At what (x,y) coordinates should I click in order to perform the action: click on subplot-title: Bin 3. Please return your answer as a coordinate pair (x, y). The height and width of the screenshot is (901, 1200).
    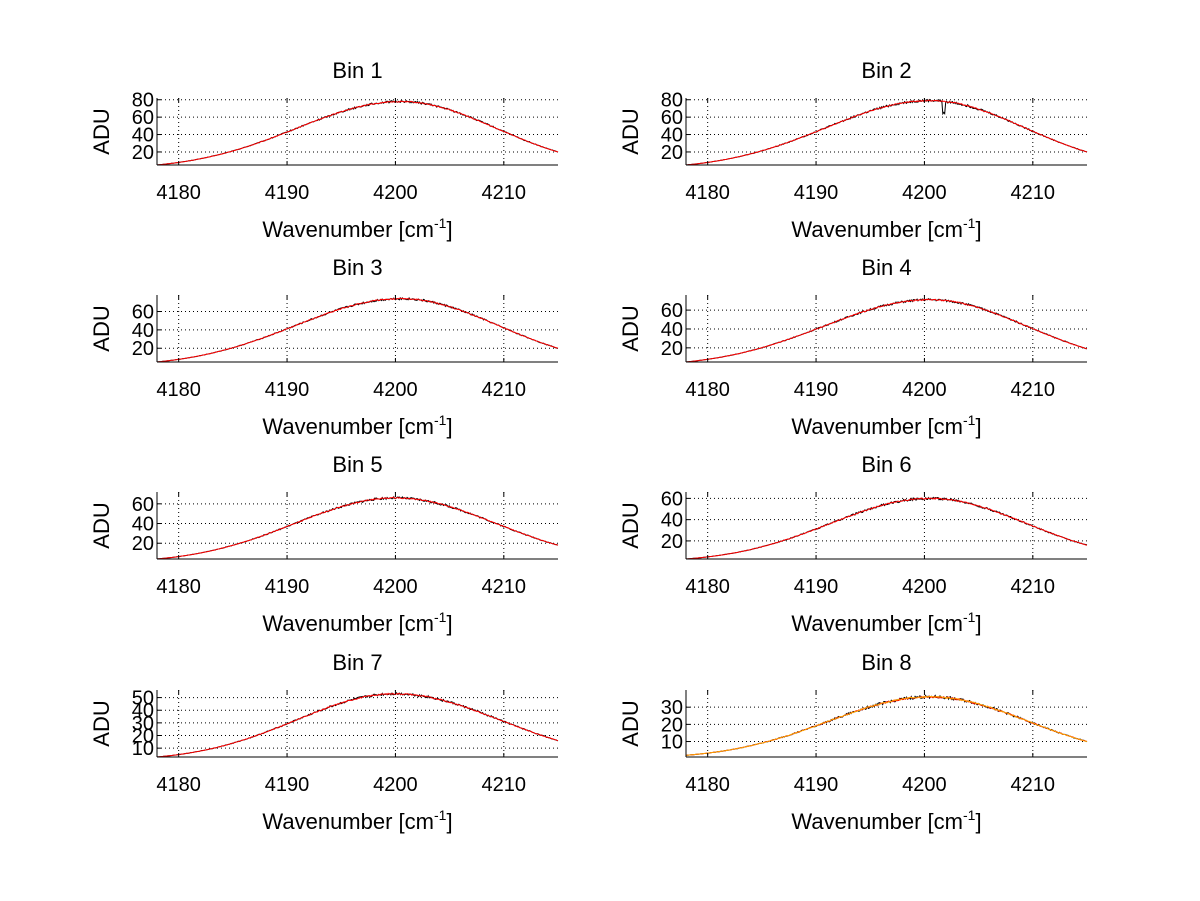
    Looking at the image, I should click on (357, 267).